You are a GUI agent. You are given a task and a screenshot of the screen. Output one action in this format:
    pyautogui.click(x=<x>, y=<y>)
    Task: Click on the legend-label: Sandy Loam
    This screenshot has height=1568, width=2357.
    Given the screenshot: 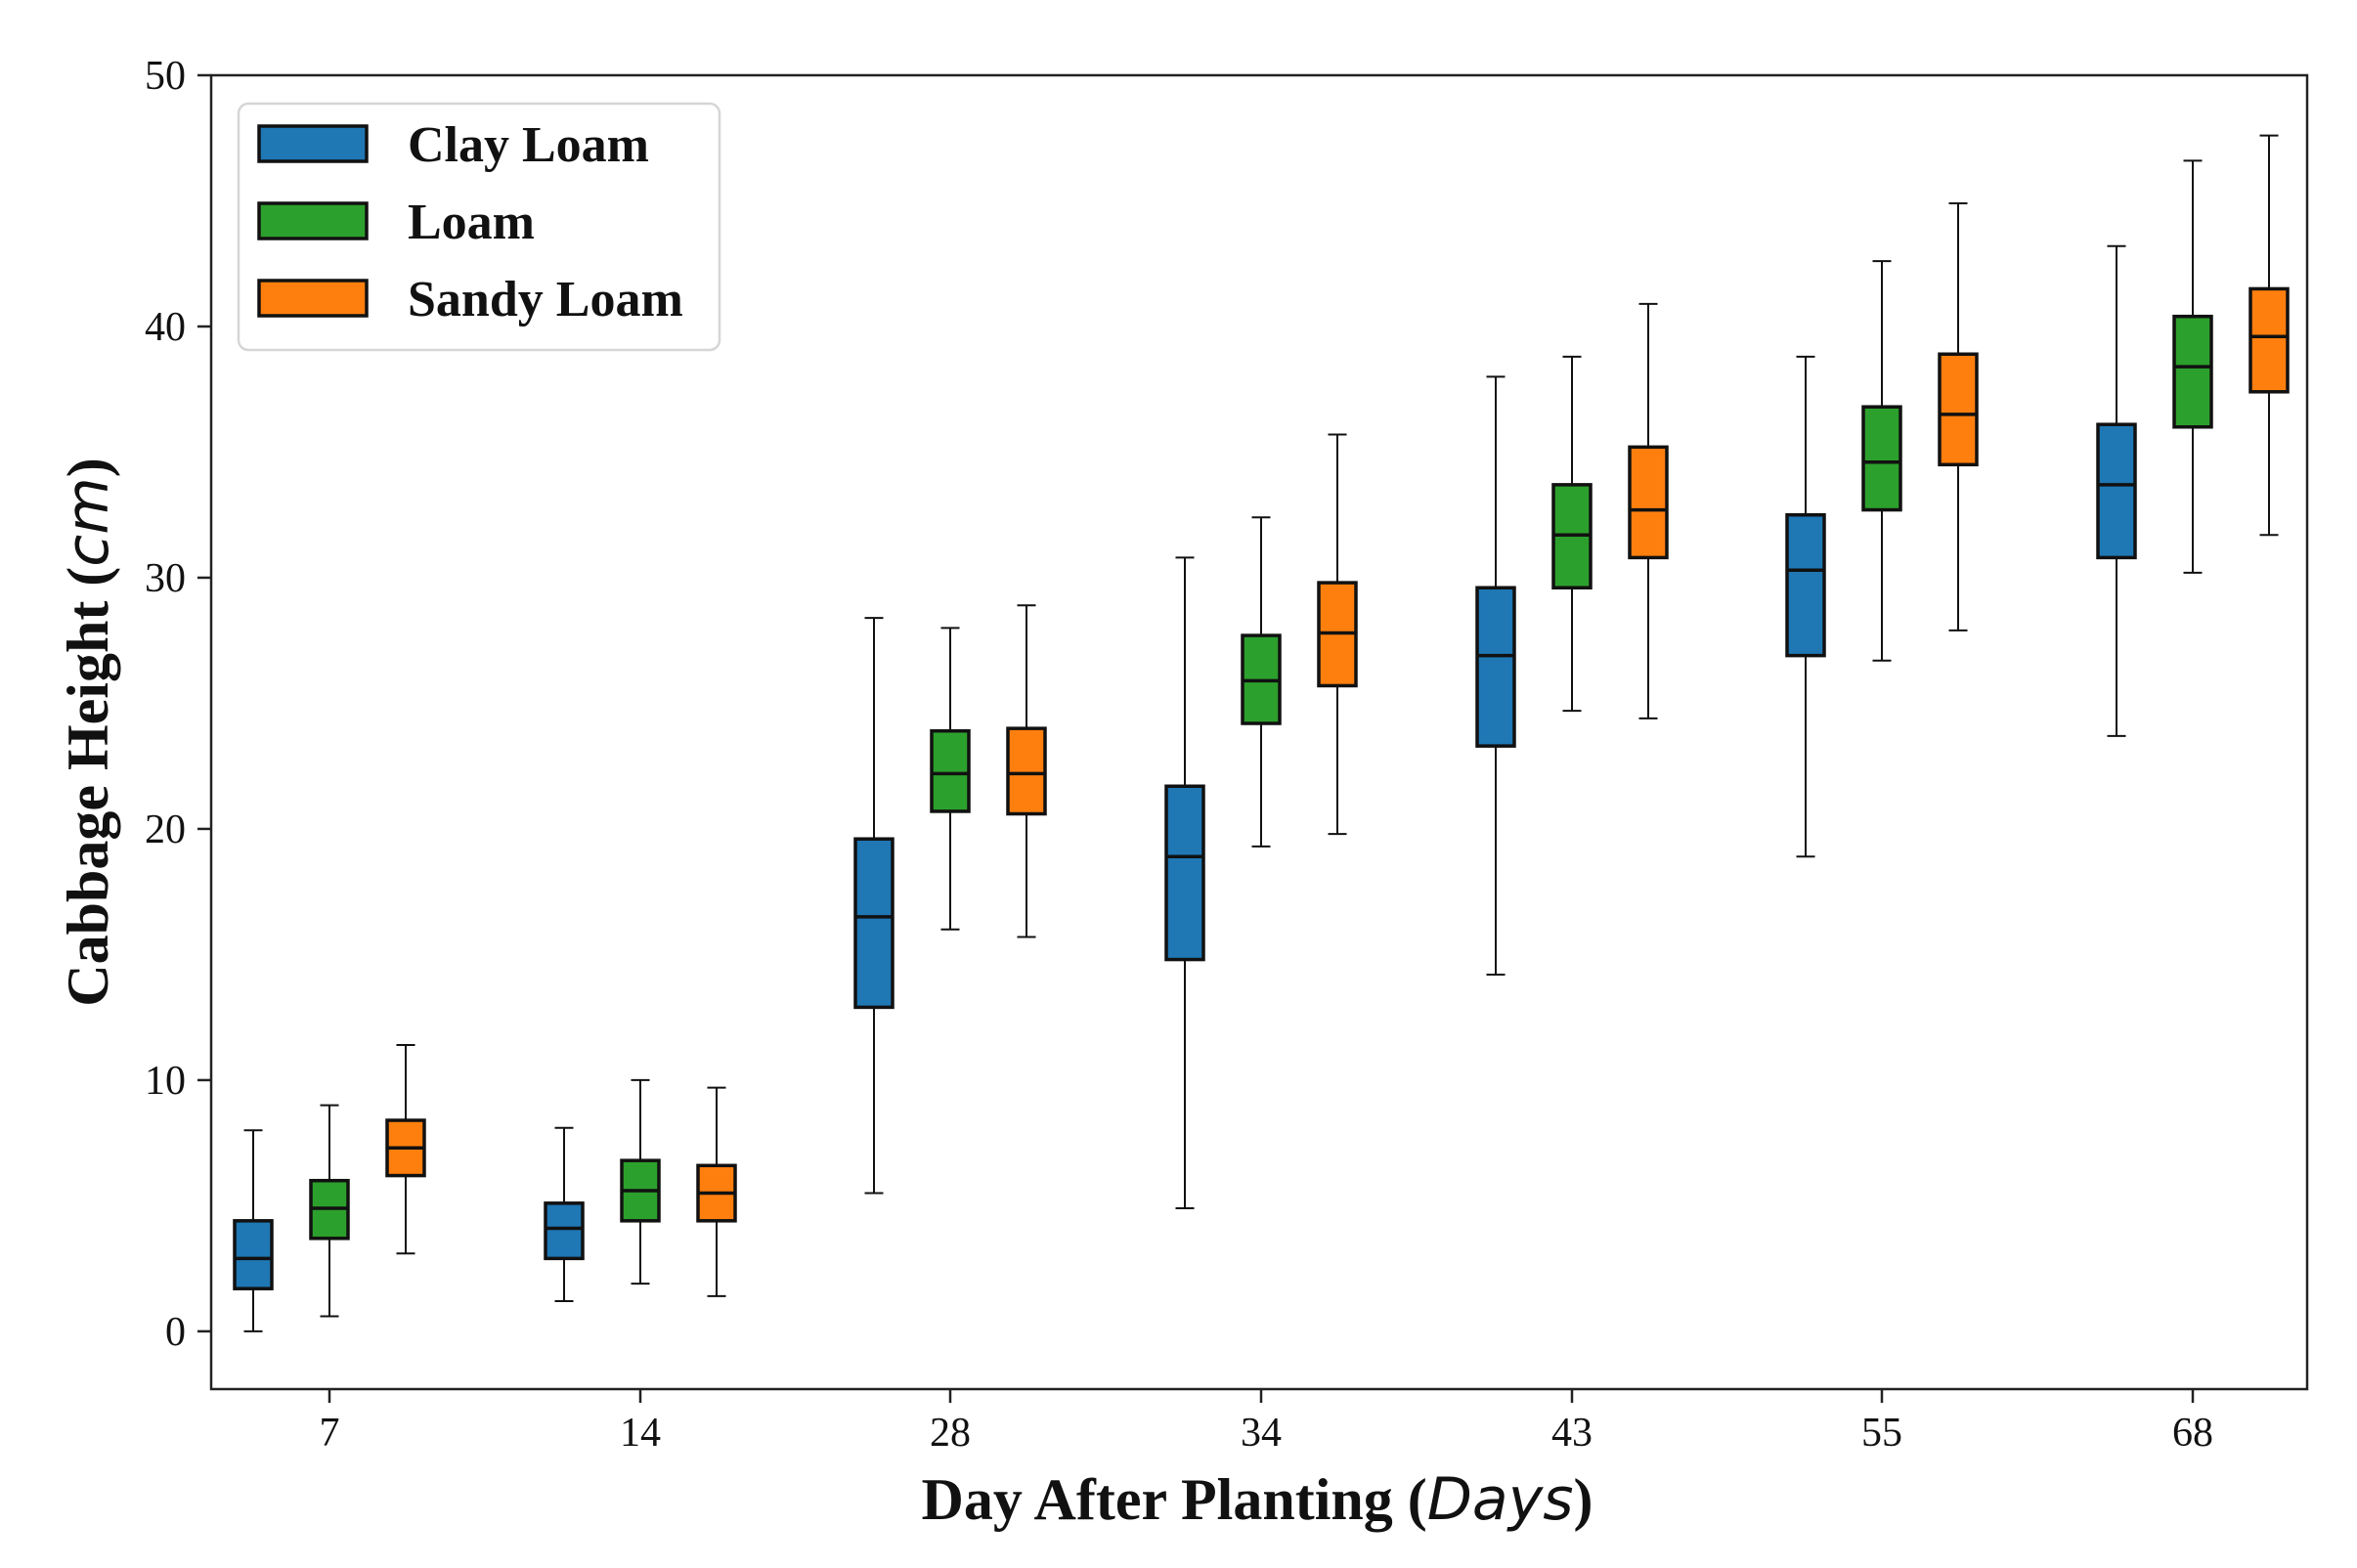 What is the action you would take?
    pyautogui.click(x=545, y=299)
    